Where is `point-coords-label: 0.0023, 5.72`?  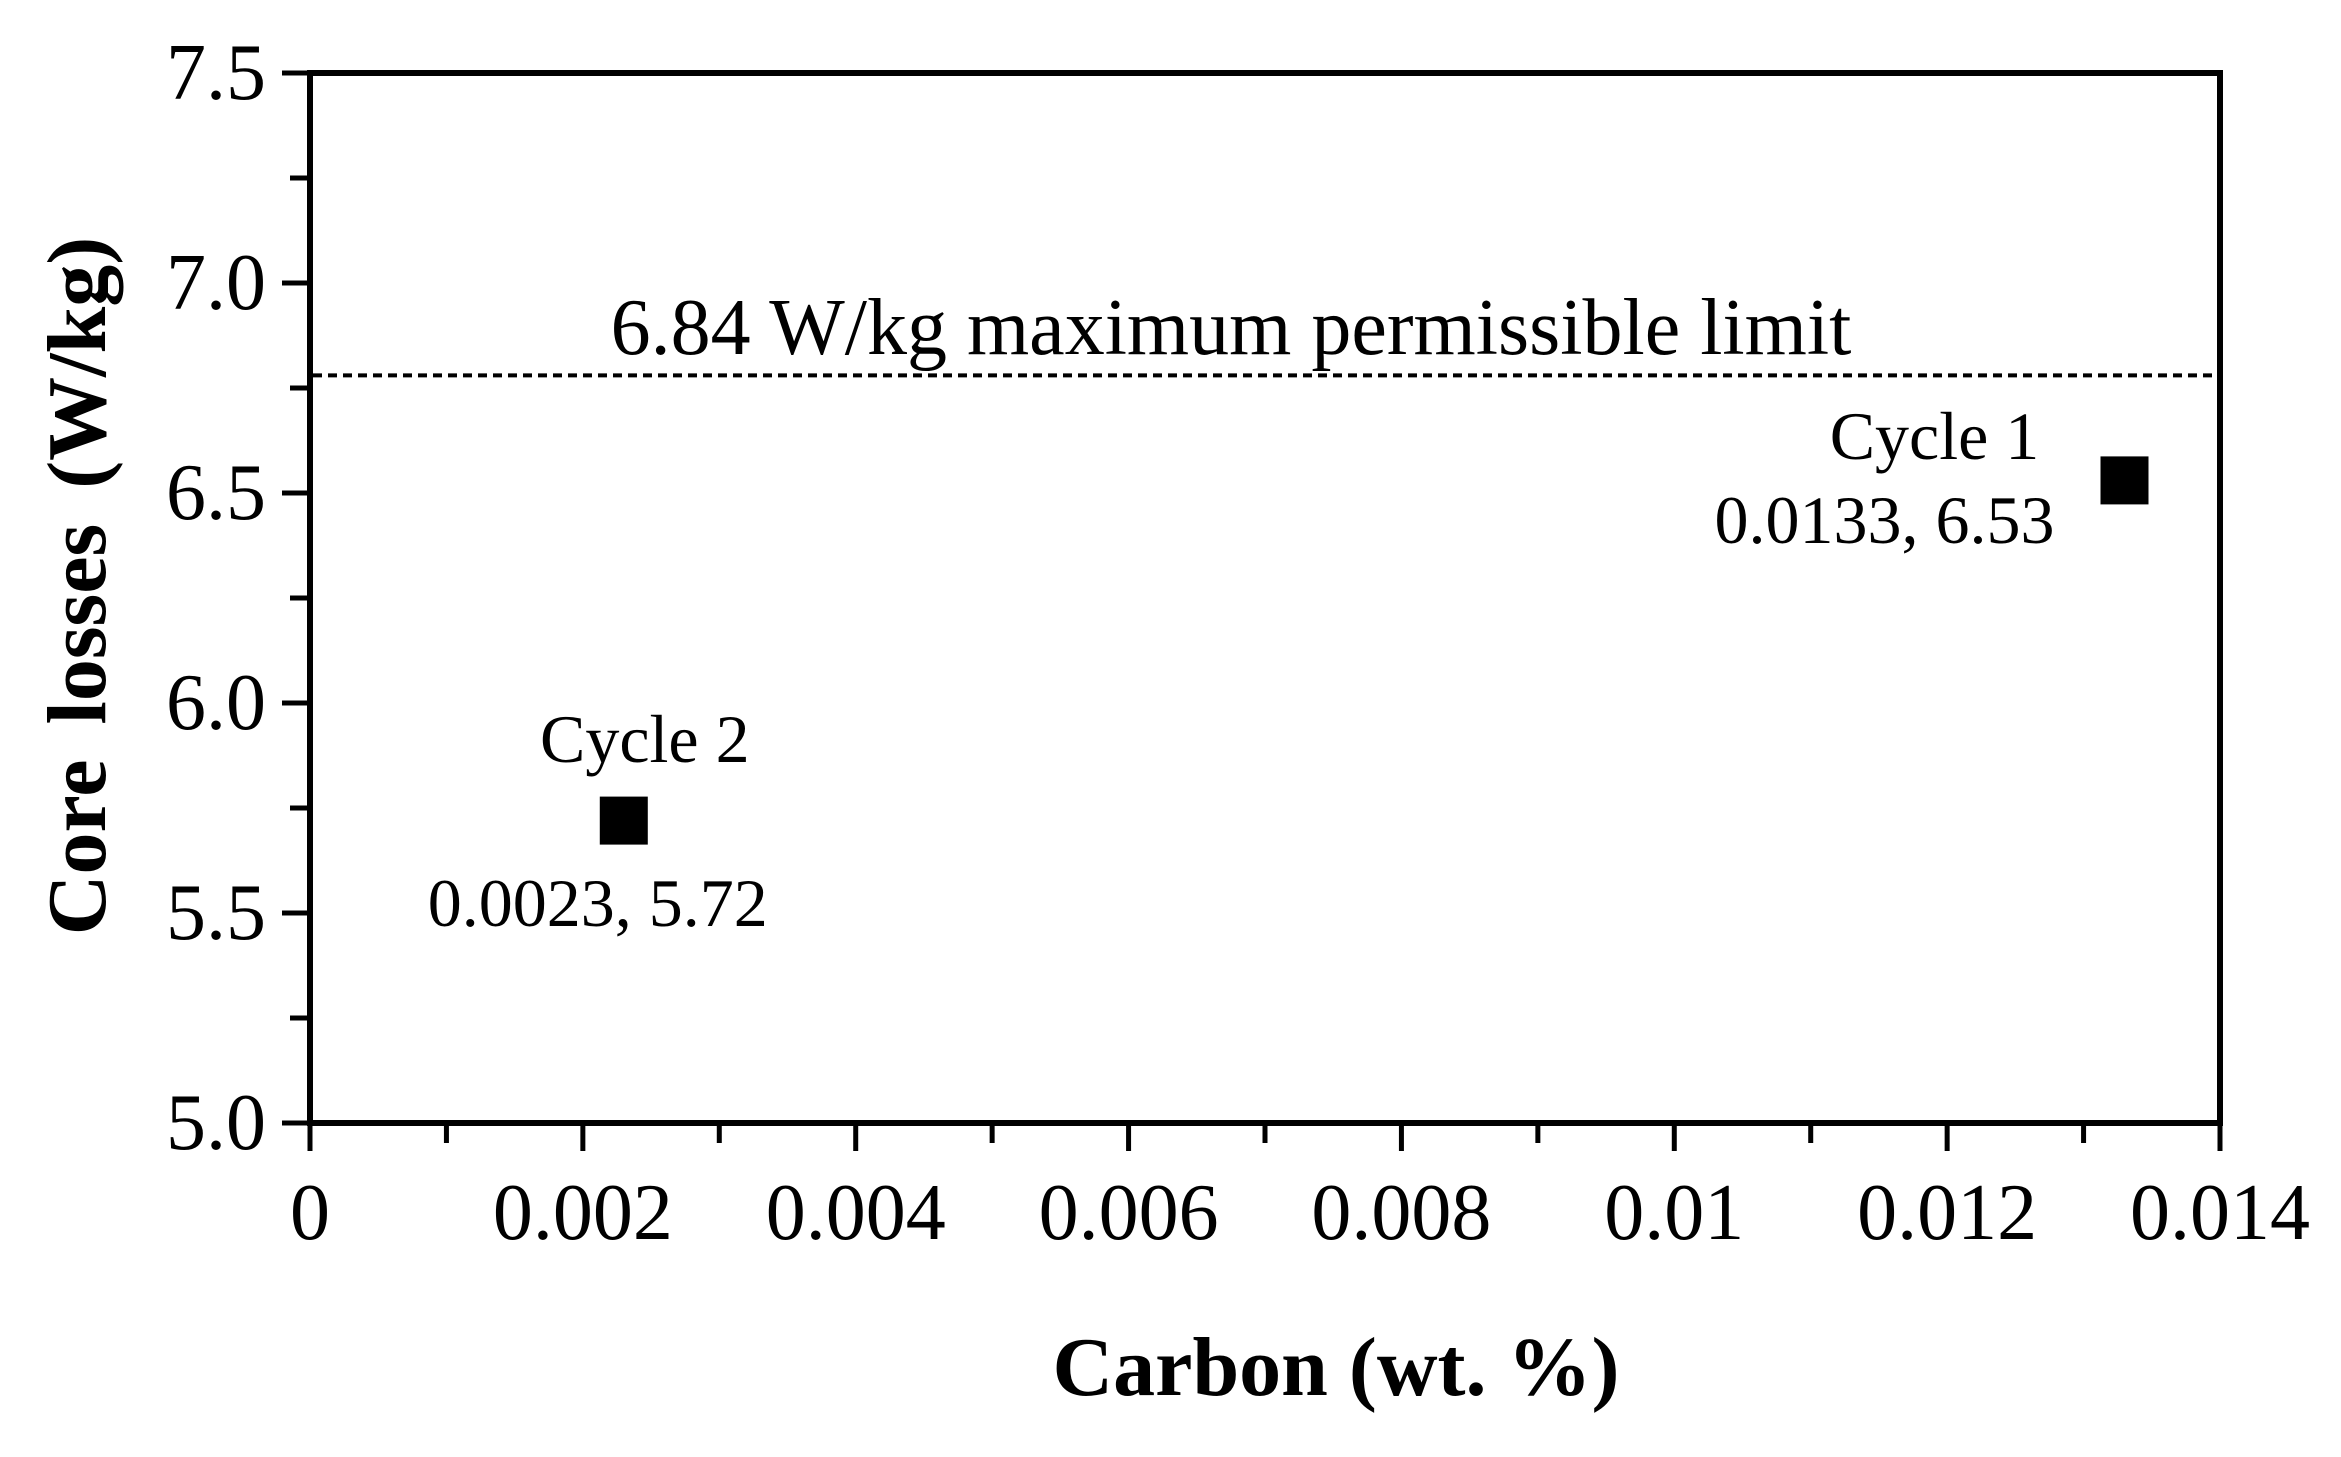 point-coords-label: 0.0023, 5.72 is located at coordinates (597, 902).